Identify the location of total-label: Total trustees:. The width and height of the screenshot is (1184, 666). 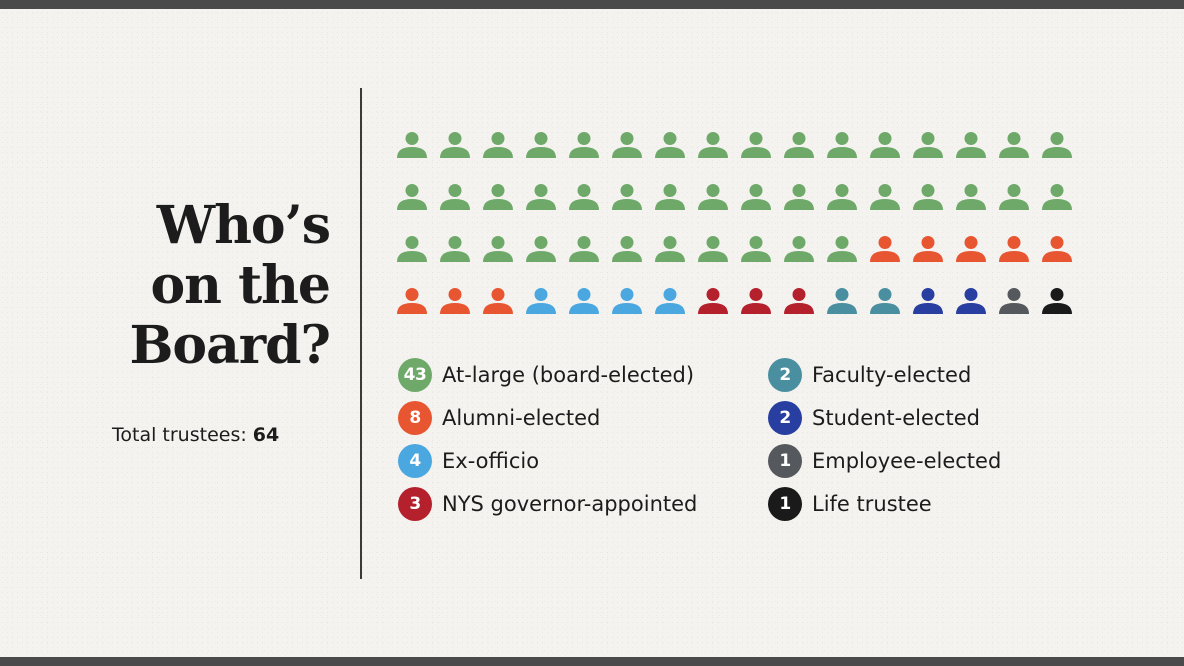
(179, 435).